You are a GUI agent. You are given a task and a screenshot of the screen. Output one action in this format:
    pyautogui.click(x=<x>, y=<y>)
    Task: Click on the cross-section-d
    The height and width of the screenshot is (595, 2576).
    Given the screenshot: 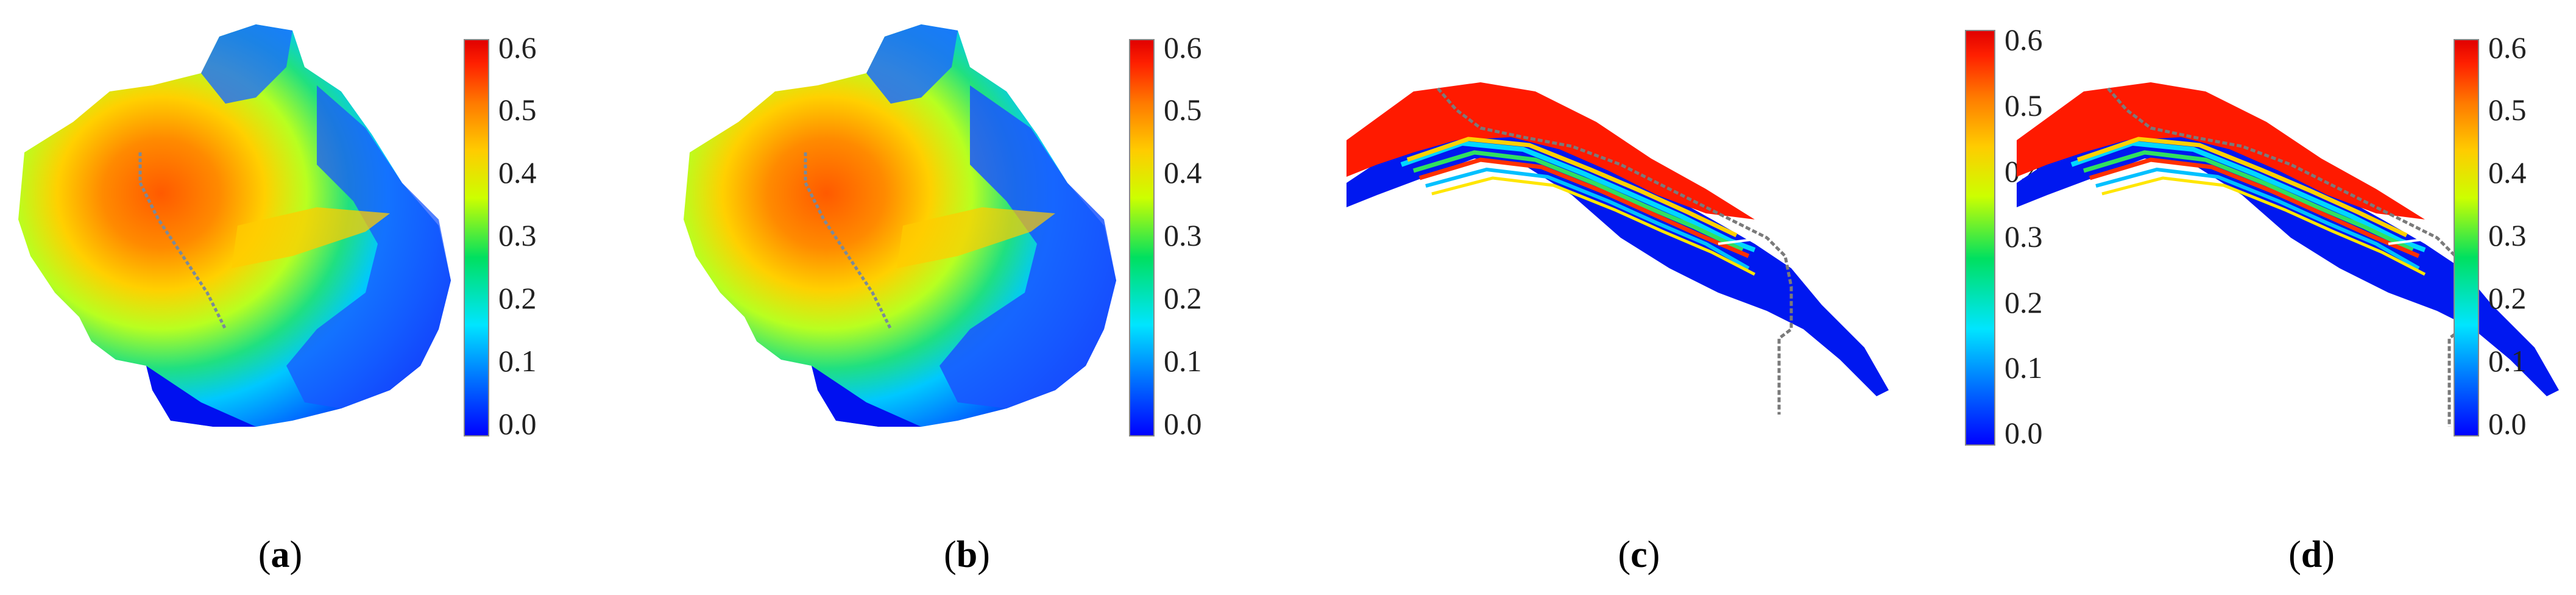 What is the action you would take?
    pyautogui.click(x=2288, y=254)
    